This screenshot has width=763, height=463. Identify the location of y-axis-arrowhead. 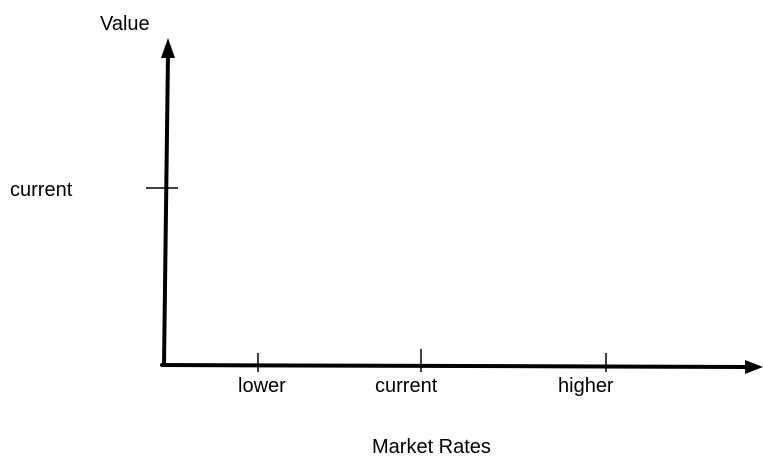
(168, 48).